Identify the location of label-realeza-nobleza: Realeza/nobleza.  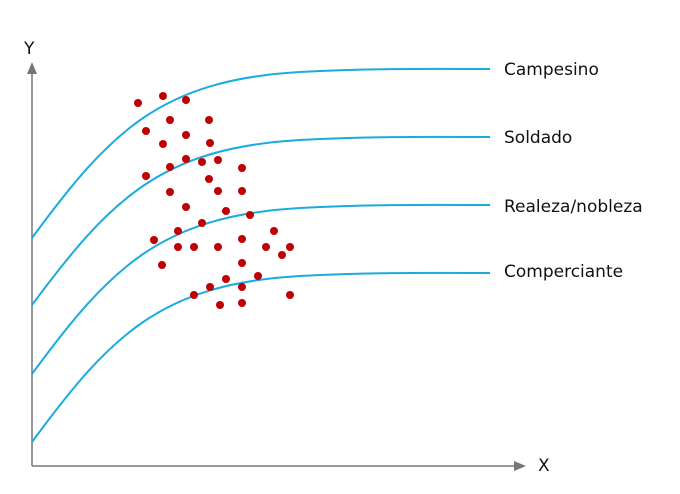
(573, 207).